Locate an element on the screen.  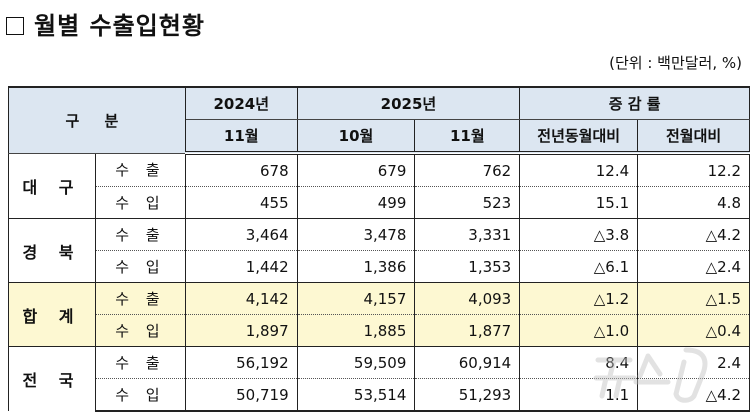
header-2025-11: 11월 is located at coordinates (467, 137).